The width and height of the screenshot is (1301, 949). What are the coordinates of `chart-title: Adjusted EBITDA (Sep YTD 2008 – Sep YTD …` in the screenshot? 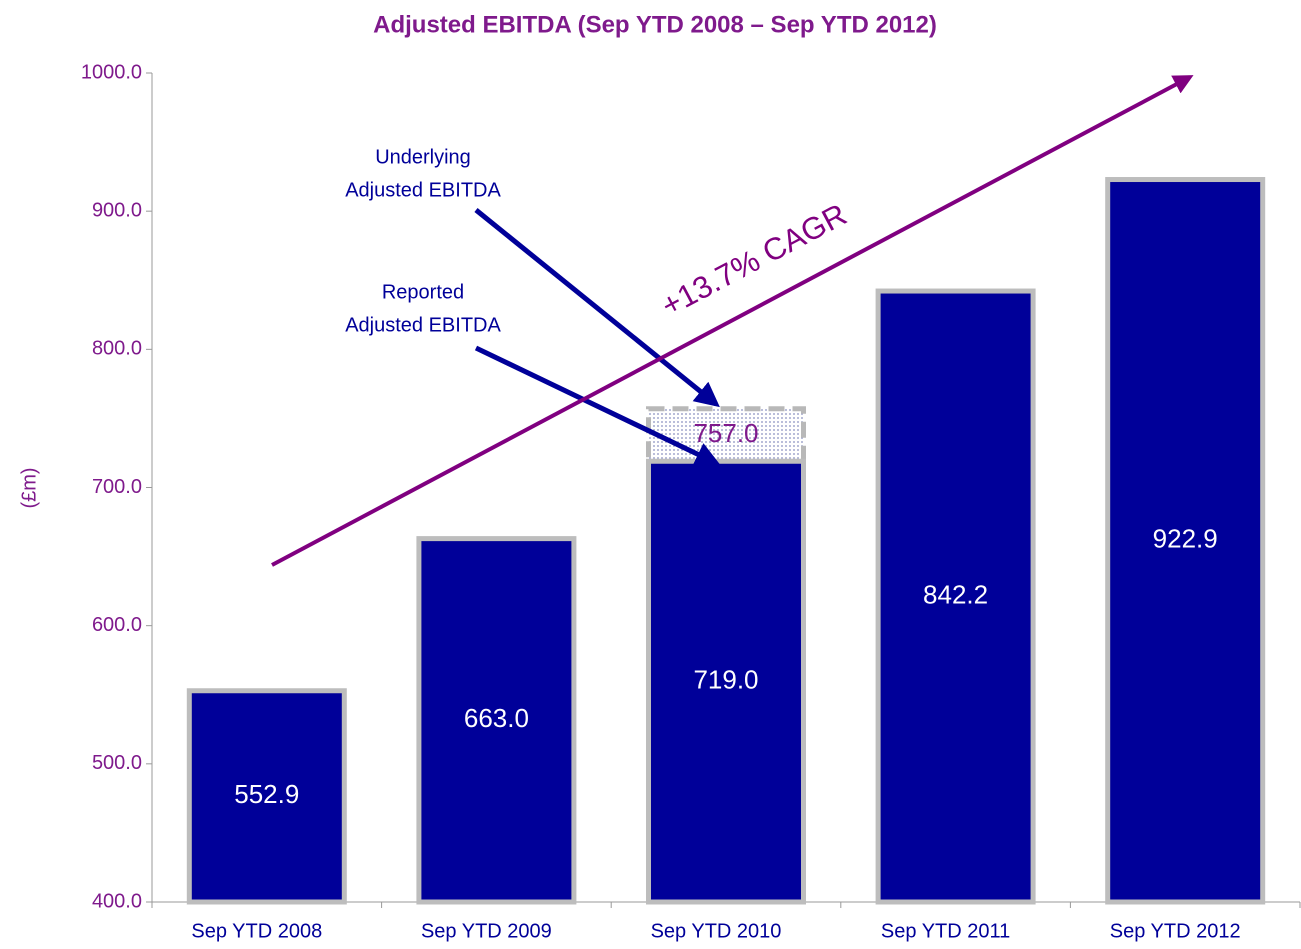 It's located at (655, 24).